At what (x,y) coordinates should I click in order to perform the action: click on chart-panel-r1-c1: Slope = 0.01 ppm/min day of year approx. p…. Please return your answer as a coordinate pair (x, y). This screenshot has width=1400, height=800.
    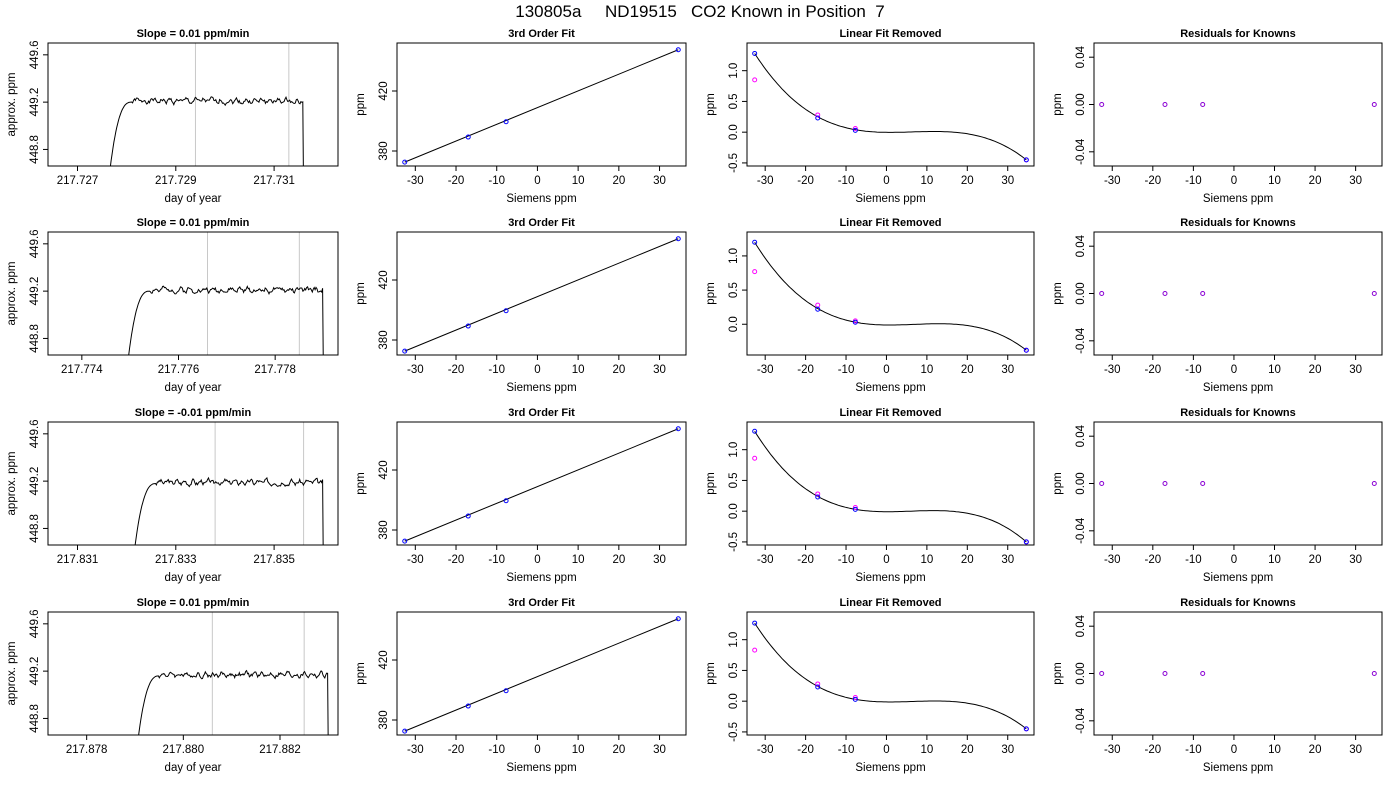
    Looking at the image, I should click on (172, 116).